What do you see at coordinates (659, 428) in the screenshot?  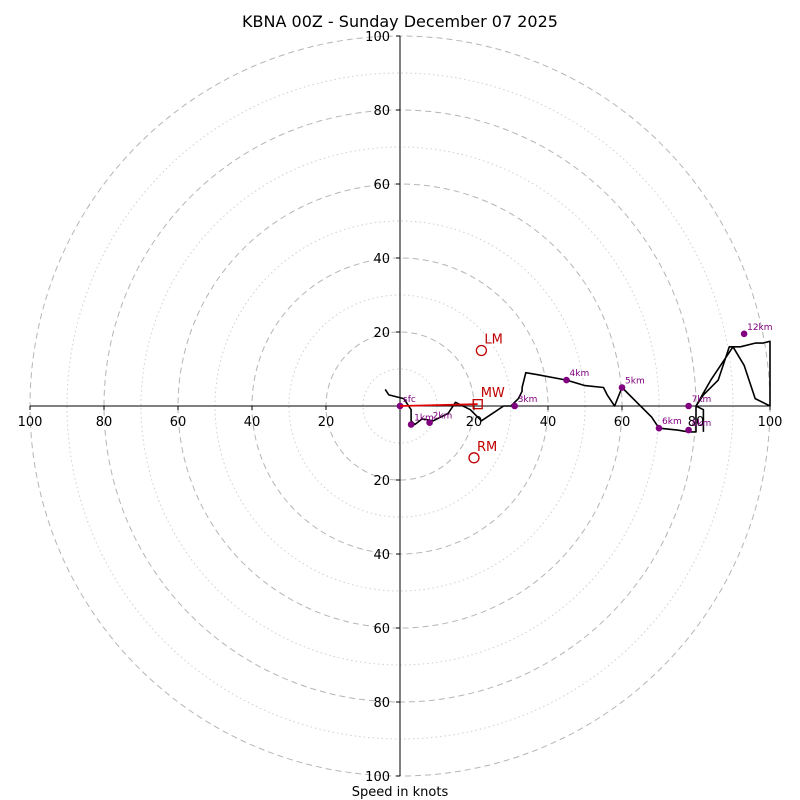 I see `height-marker-6km` at bounding box center [659, 428].